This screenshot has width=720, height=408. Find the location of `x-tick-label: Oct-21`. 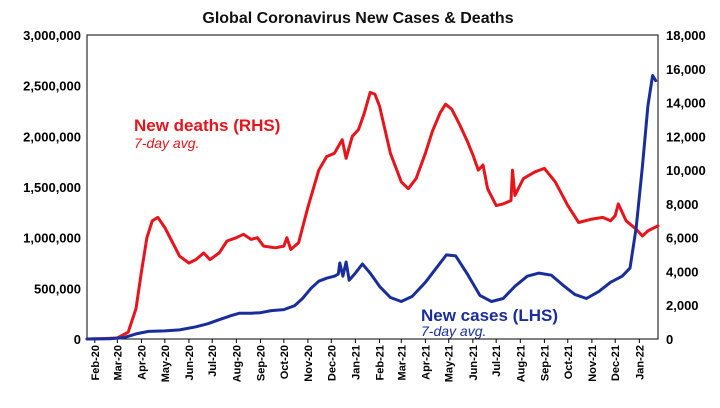

x-tick-label: Oct-21 is located at coordinates (569, 362).